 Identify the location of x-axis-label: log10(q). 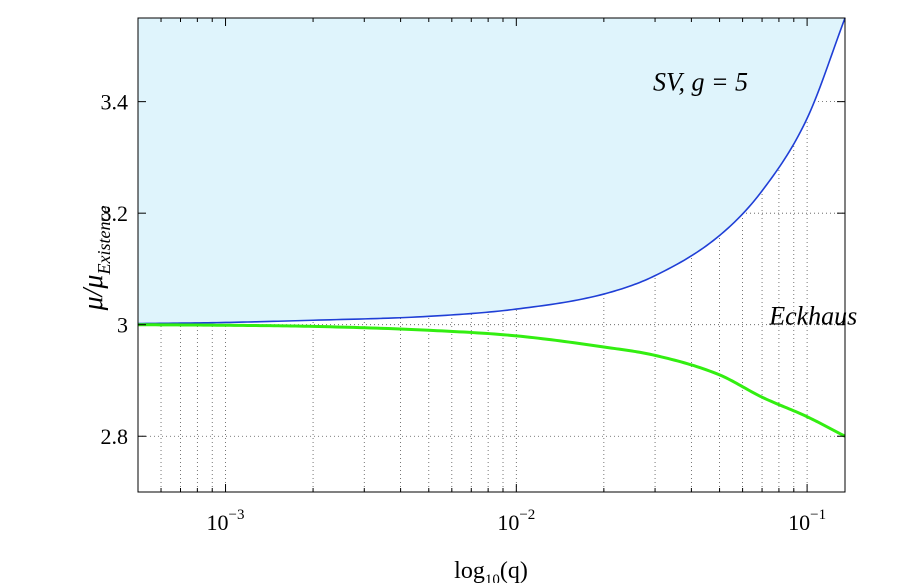
(491, 570).